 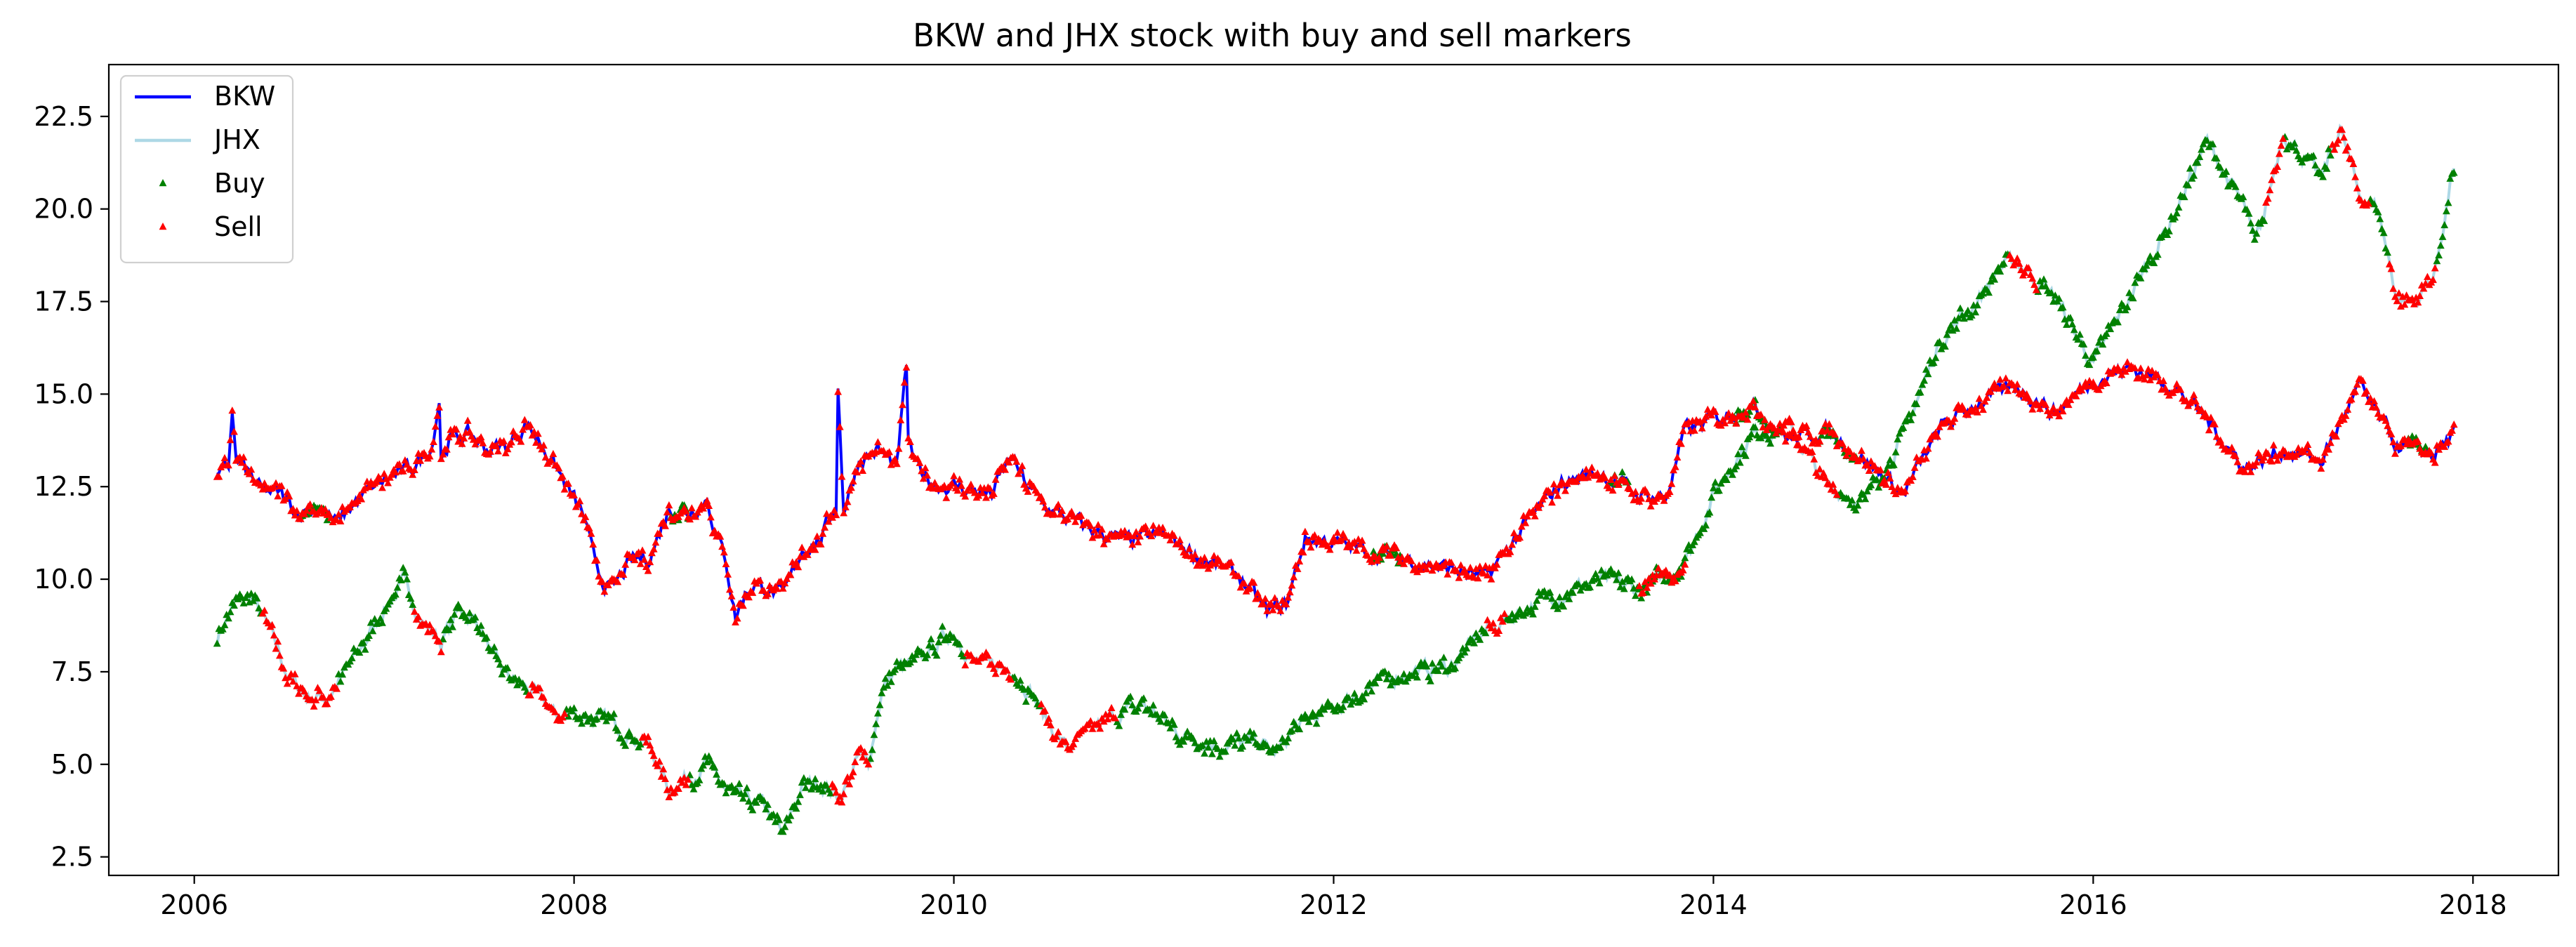 What do you see at coordinates (1713, 904) in the screenshot?
I see `x-tick-label: 2014` at bounding box center [1713, 904].